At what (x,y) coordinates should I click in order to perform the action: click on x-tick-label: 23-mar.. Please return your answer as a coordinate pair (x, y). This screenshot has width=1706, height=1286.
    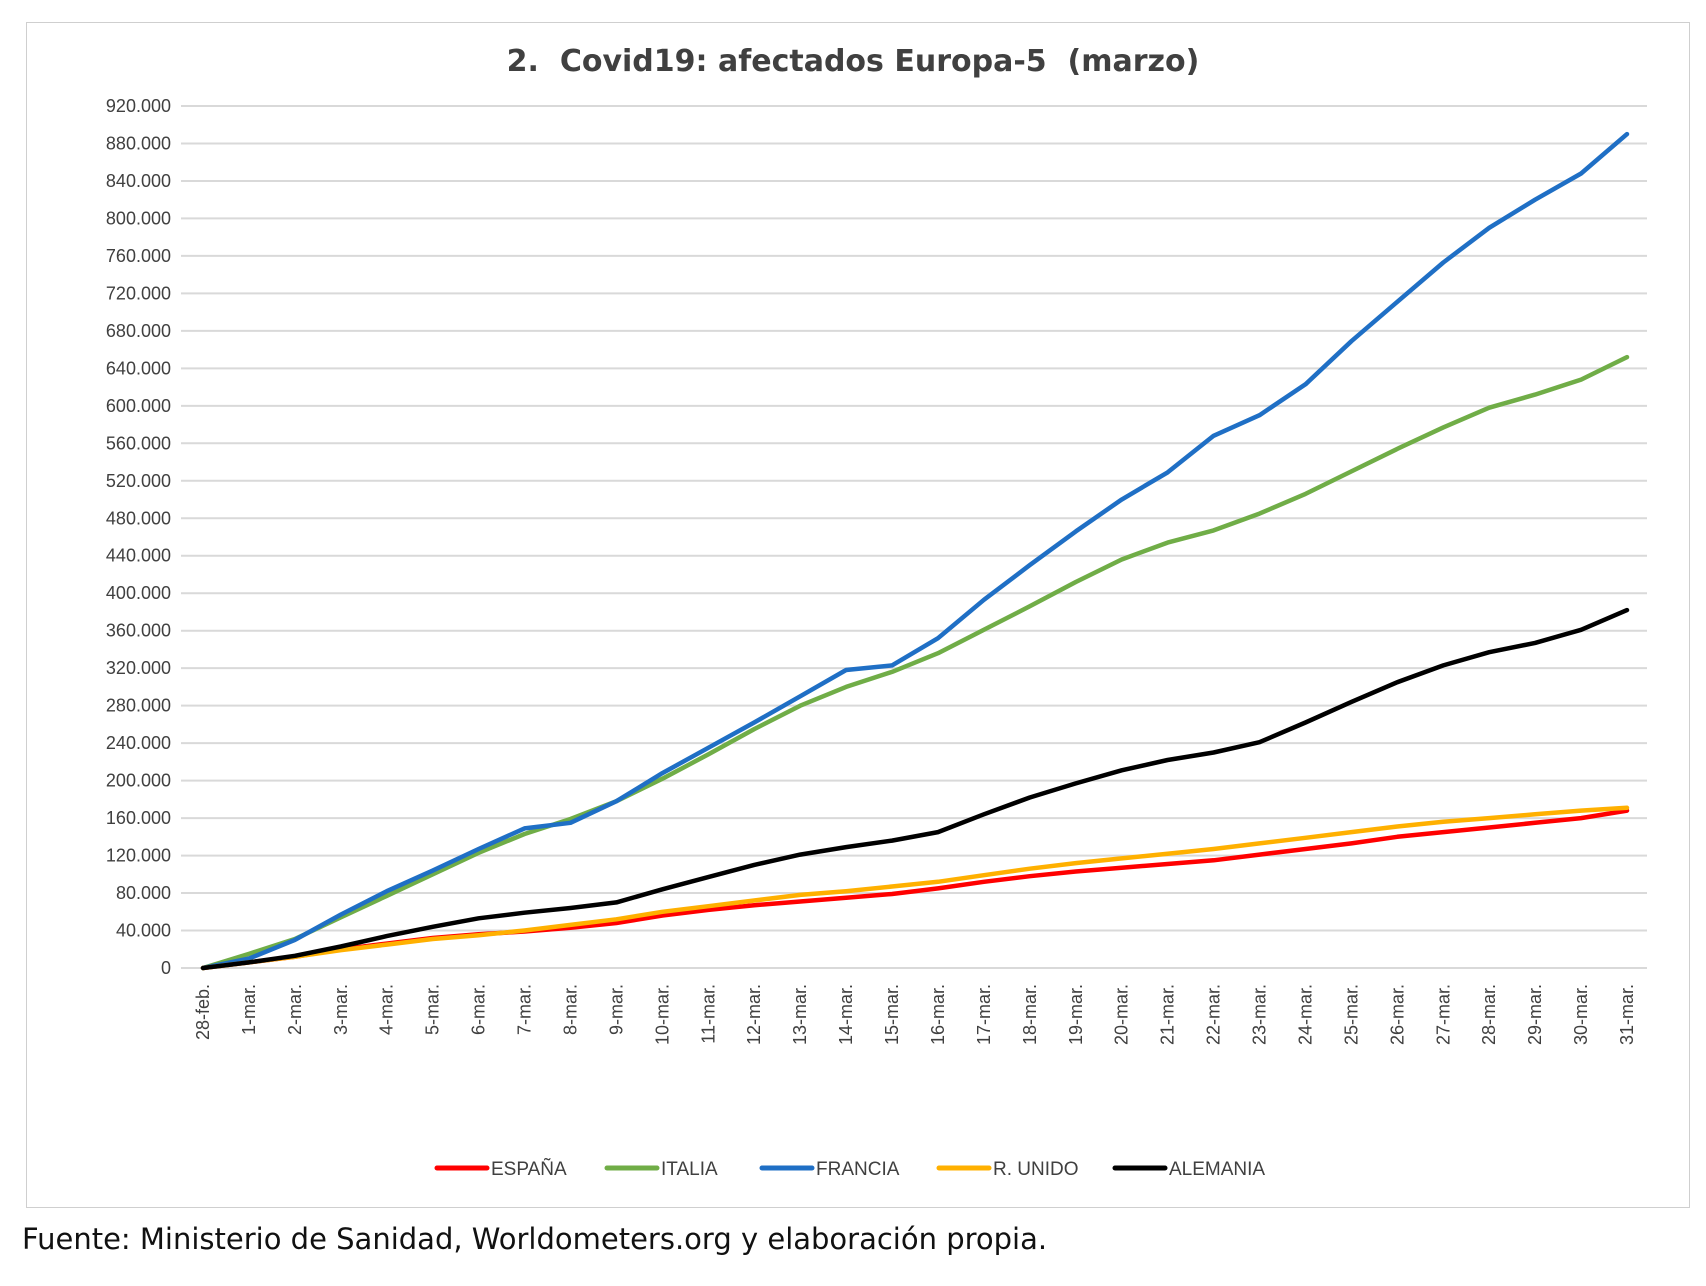
    Looking at the image, I should click on (1260, 1014).